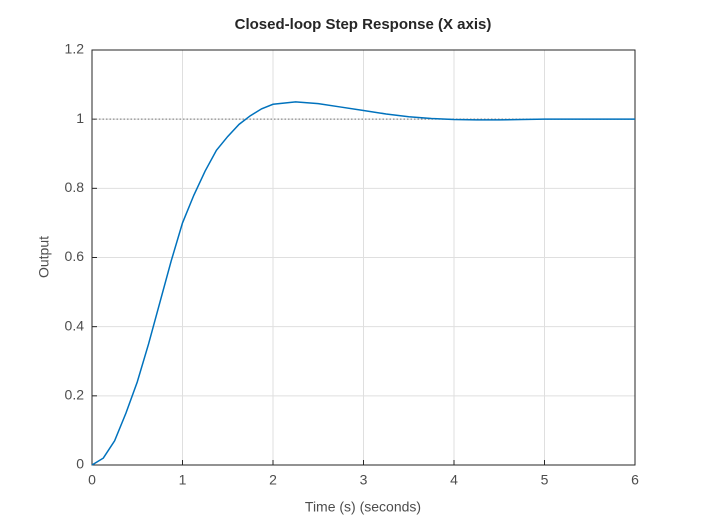 The height and width of the screenshot is (529, 703). What do you see at coordinates (454, 480) in the screenshot?
I see `x-tick-label: 4` at bounding box center [454, 480].